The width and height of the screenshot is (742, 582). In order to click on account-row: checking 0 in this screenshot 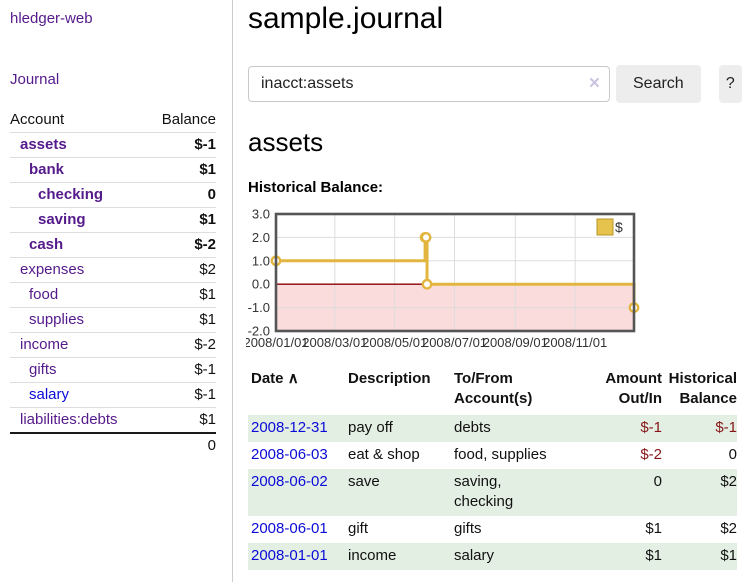, I will do `click(113, 195)`.